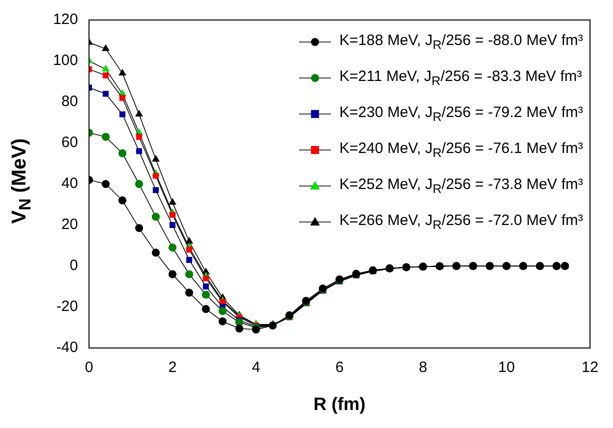 Image resolution: width=613 pixels, height=428 pixels. Describe the element at coordinates (256, 367) in the screenshot. I see `x-tick-label: 4` at that location.